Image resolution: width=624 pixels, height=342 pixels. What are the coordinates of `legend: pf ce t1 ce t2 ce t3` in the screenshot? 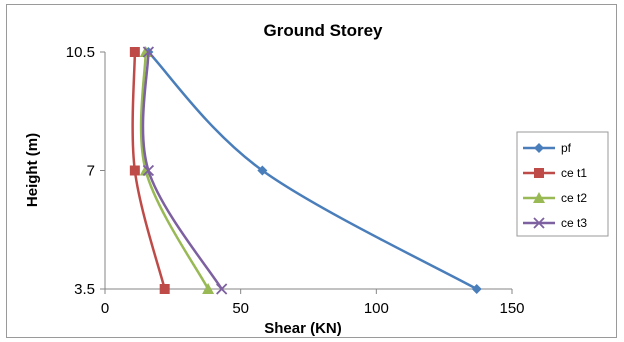 It's located at (555, 185).